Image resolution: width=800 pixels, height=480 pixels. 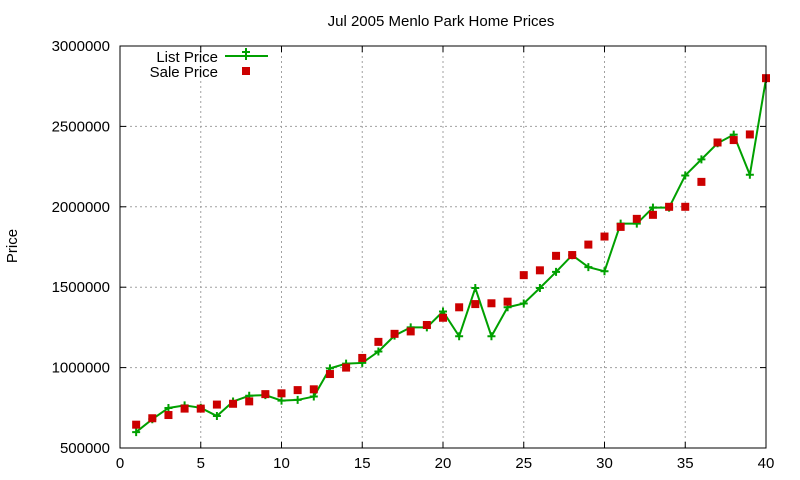 I want to click on x-tick-label: 30, so click(x=604, y=463).